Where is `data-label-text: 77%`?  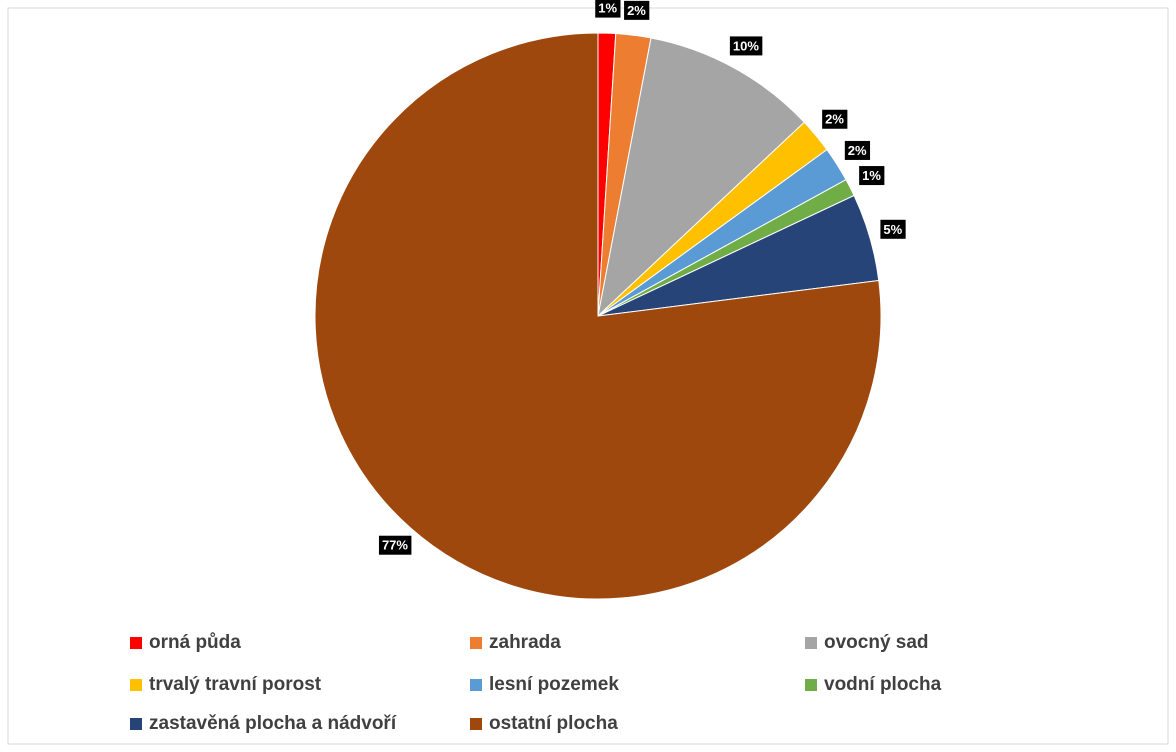 data-label-text: 77% is located at coordinates (395, 545).